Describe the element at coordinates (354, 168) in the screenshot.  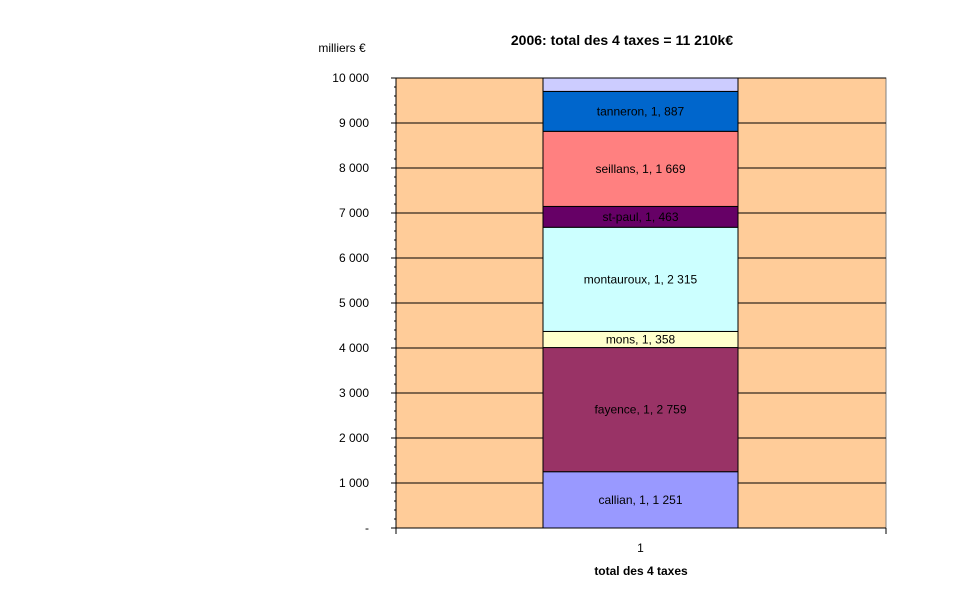
I see `y-tick-label: 8 000` at that location.